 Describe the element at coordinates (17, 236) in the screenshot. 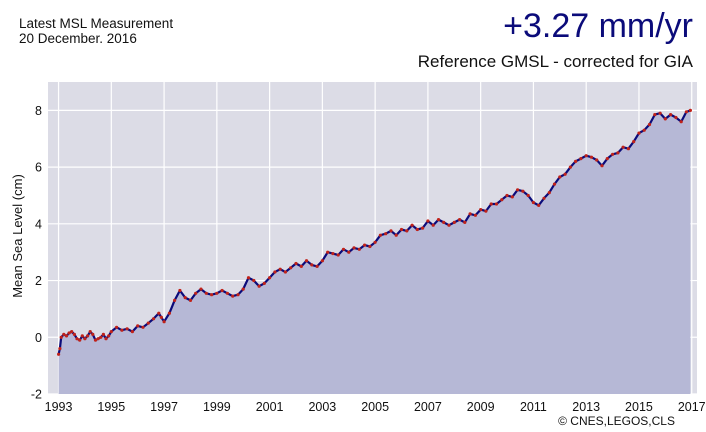

I see `y-axis-label: Mean Sea Level (cm)` at that location.